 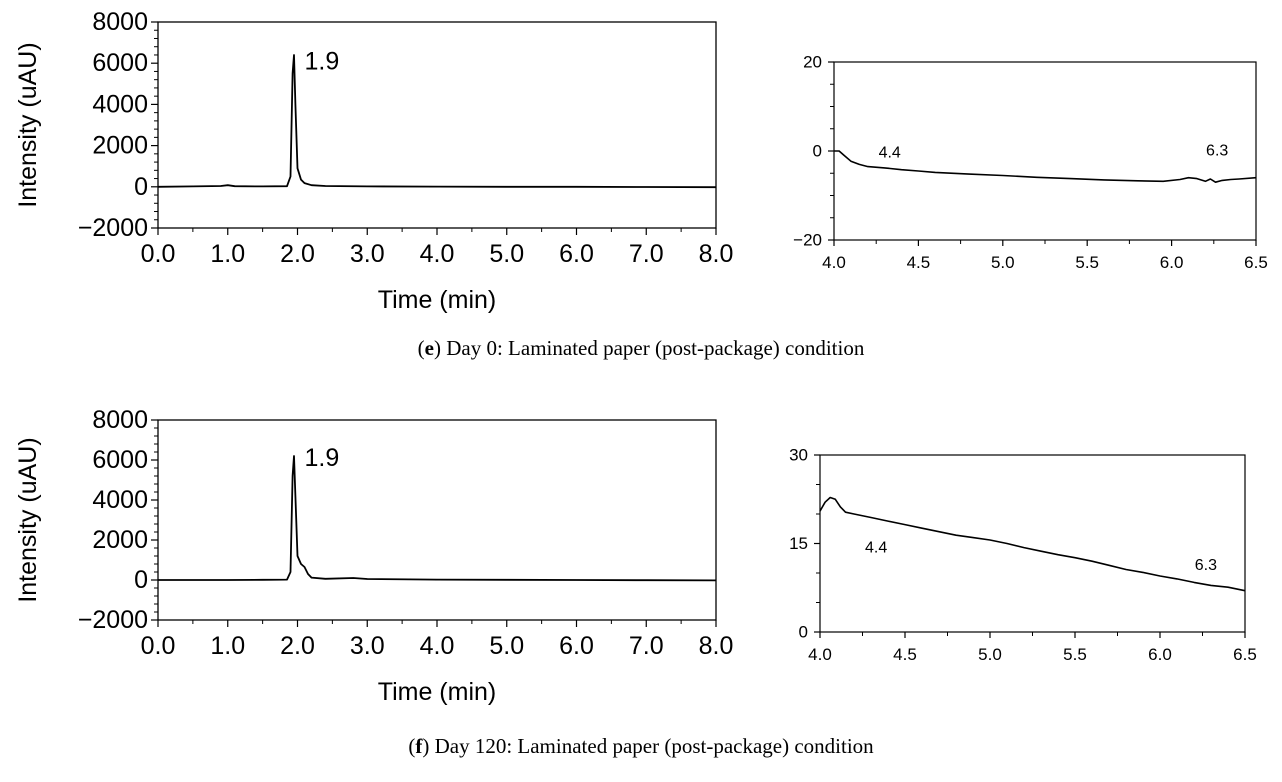 What do you see at coordinates (812, 62) in the screenshot?
I see `y-tick-label: 20` at bounding box center [812, 62].